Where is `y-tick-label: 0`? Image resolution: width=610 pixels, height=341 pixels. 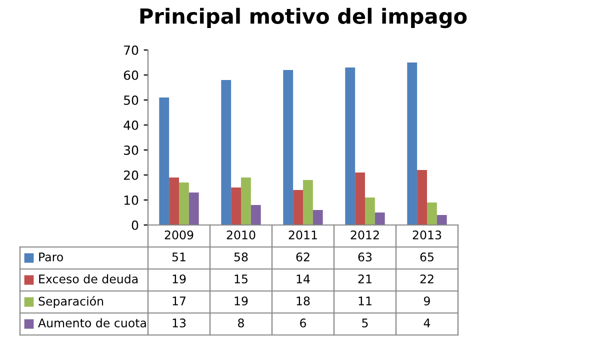
y-tick-label: 0 is located at coordinates (135, 225).